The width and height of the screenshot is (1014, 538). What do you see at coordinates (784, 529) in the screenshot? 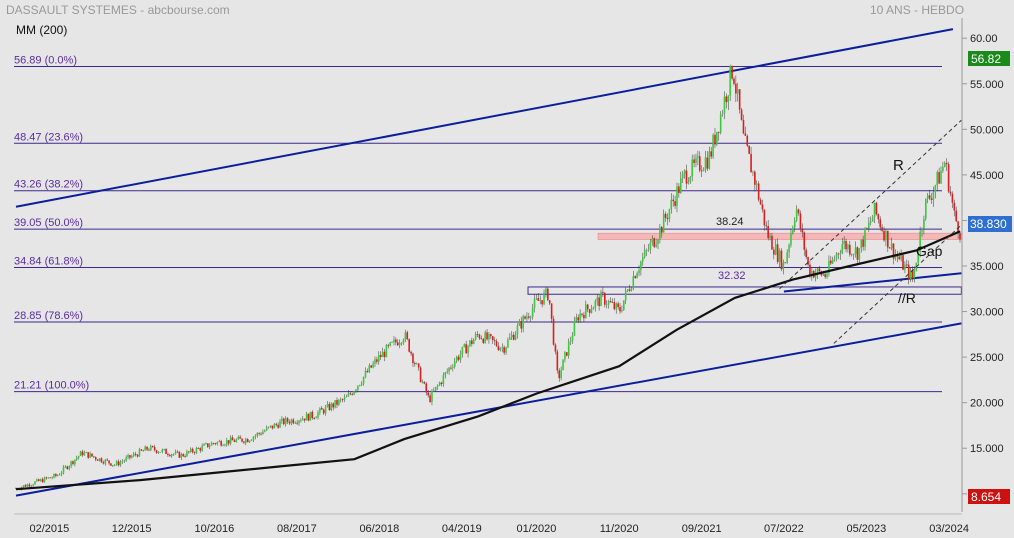
I see `x-tick-label: 07/2022` at bounding box center [784, 529].